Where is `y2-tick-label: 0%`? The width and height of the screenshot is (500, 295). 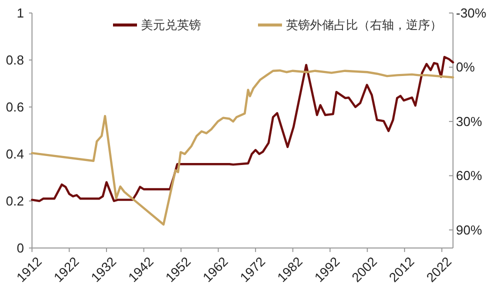
y2-tick-label: 0% is located at coordinates (466, 67).